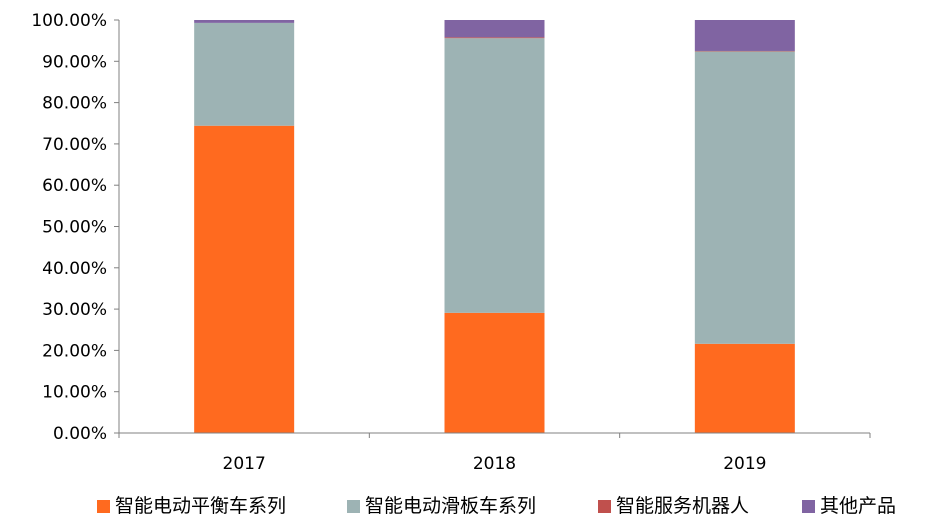 This screenshot has width=934, height=530. I want to click on y-tick-label: 0.00%, so click(80, 434).